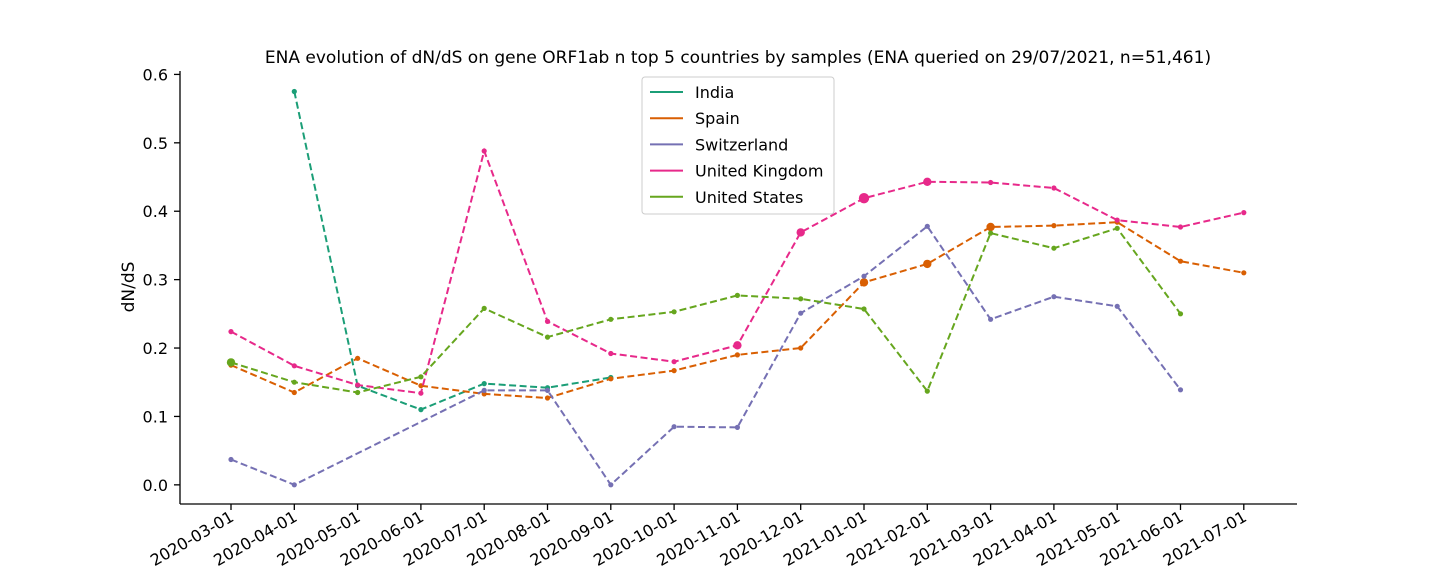 The width and height of the screenshot is (1440, 576). What do you see at coordinates (717, 118) in the screenshot?
I see `legend-label: Spain` at bounding box center [717, 118].